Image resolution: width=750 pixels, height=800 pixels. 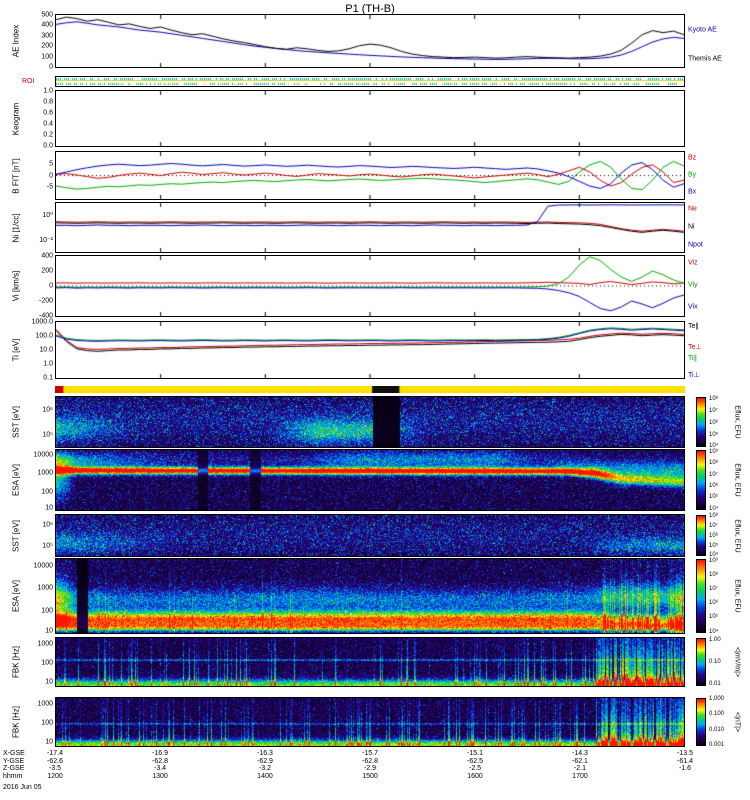 What do you see at coordinates (16, 118) in the screenshot?
I see `keogram-axis-label: Keogram` at bounding box center [16, 118].